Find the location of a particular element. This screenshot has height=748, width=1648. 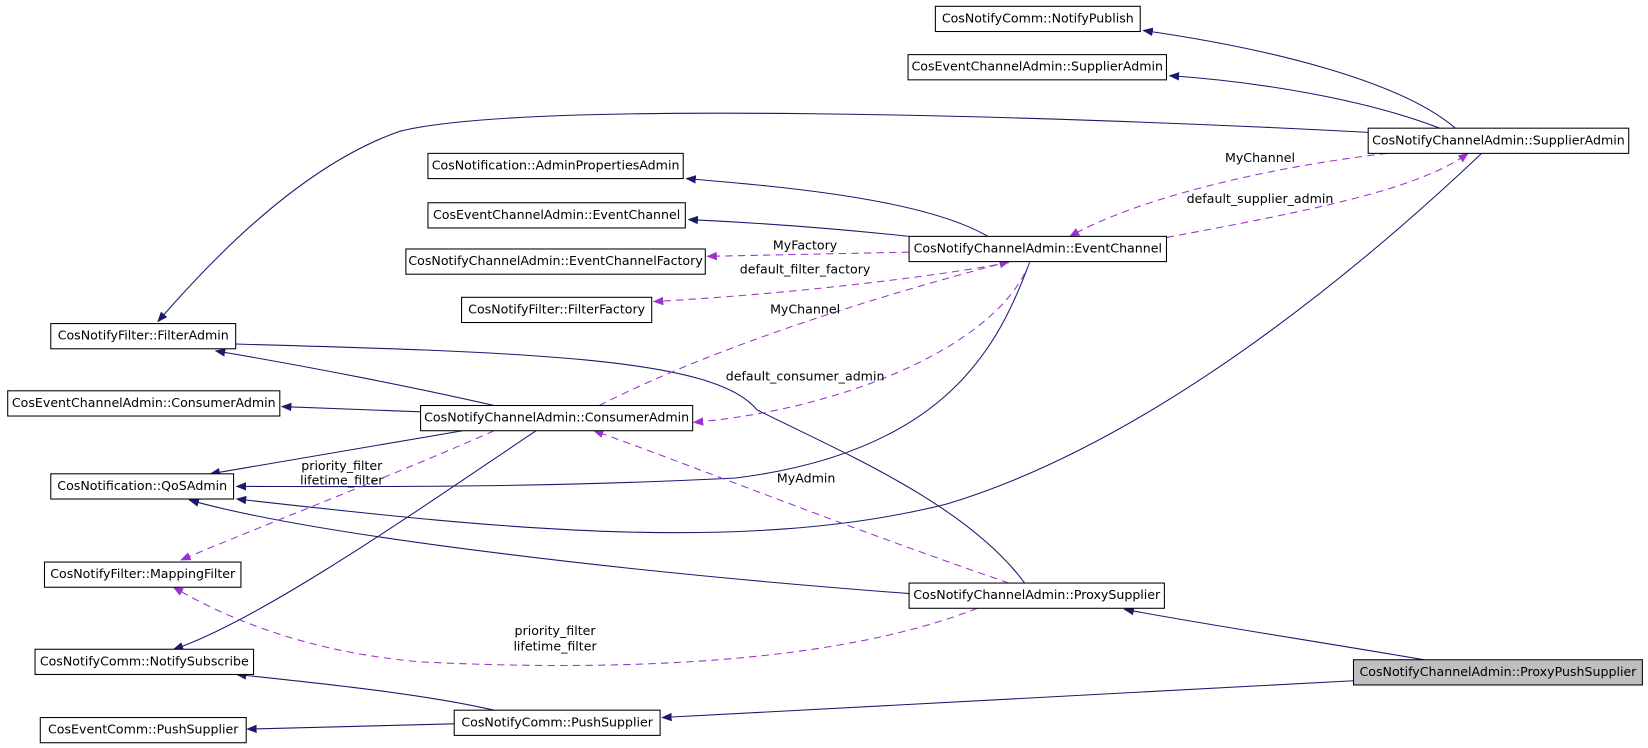

edge-label: default_supplier_admin is located at coordinates (1260, 198).